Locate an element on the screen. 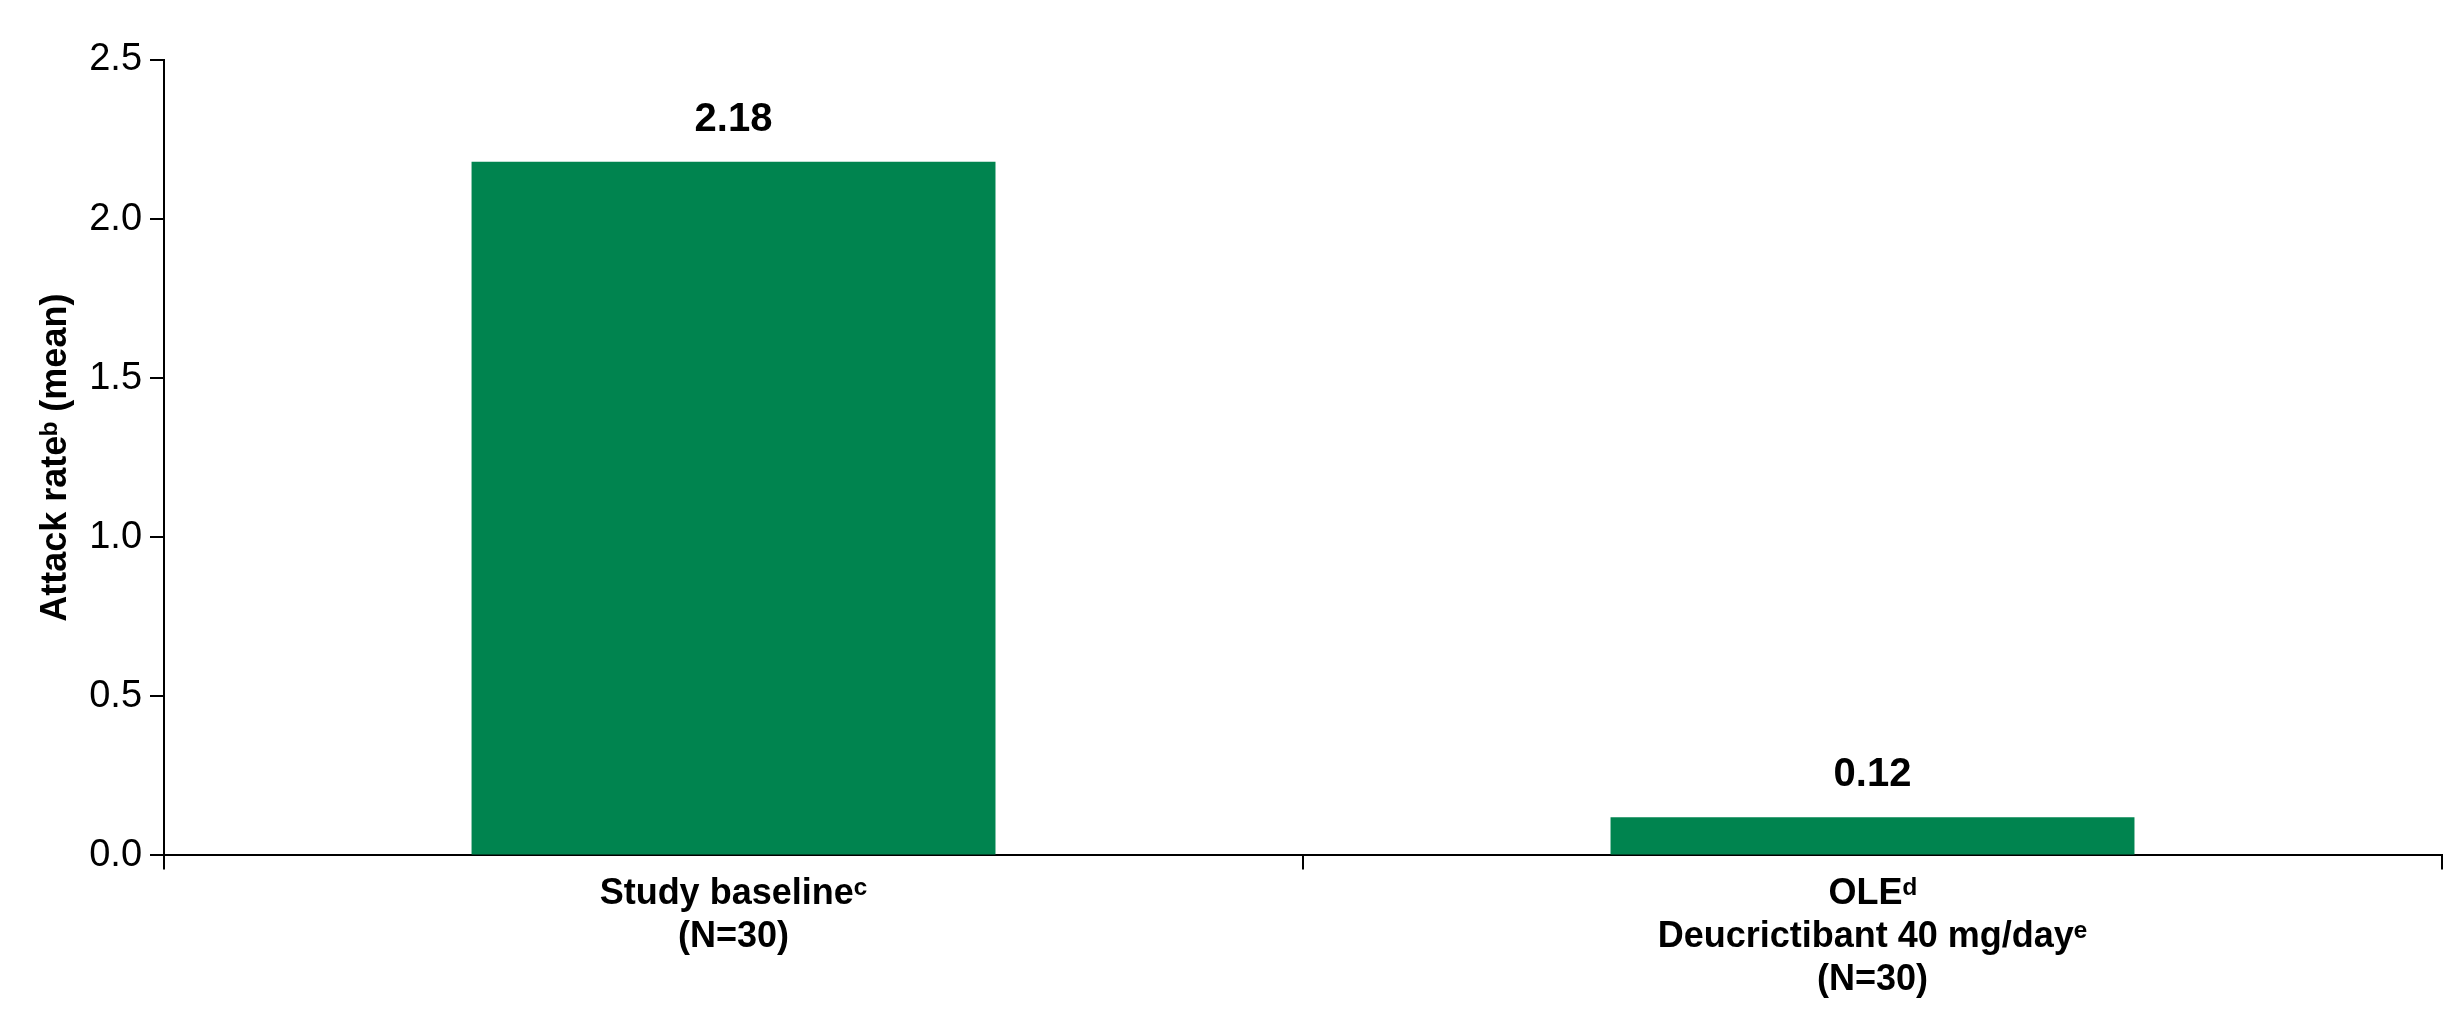 The image size is (2462, 1015). data-label: 2.18 is located at coordinates (733, 116).